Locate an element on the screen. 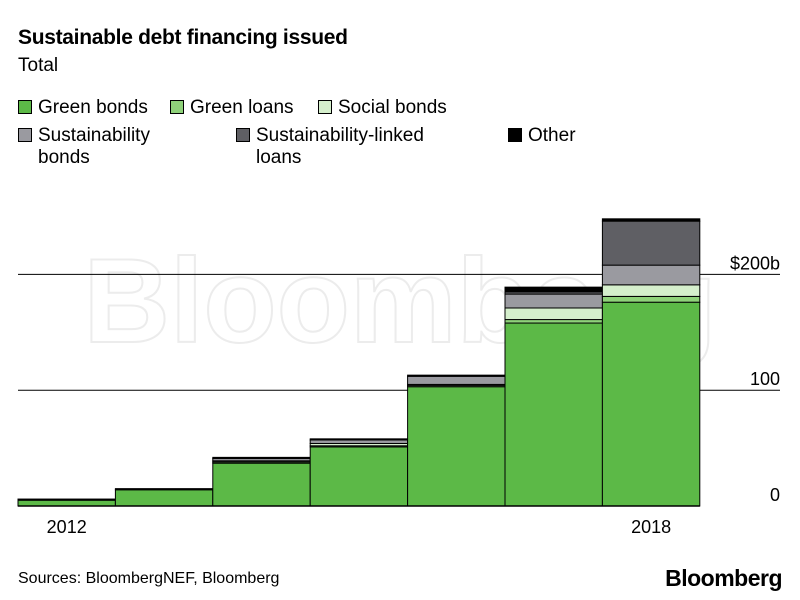  legend-label: Green loans is located at coordinates (242, 107).